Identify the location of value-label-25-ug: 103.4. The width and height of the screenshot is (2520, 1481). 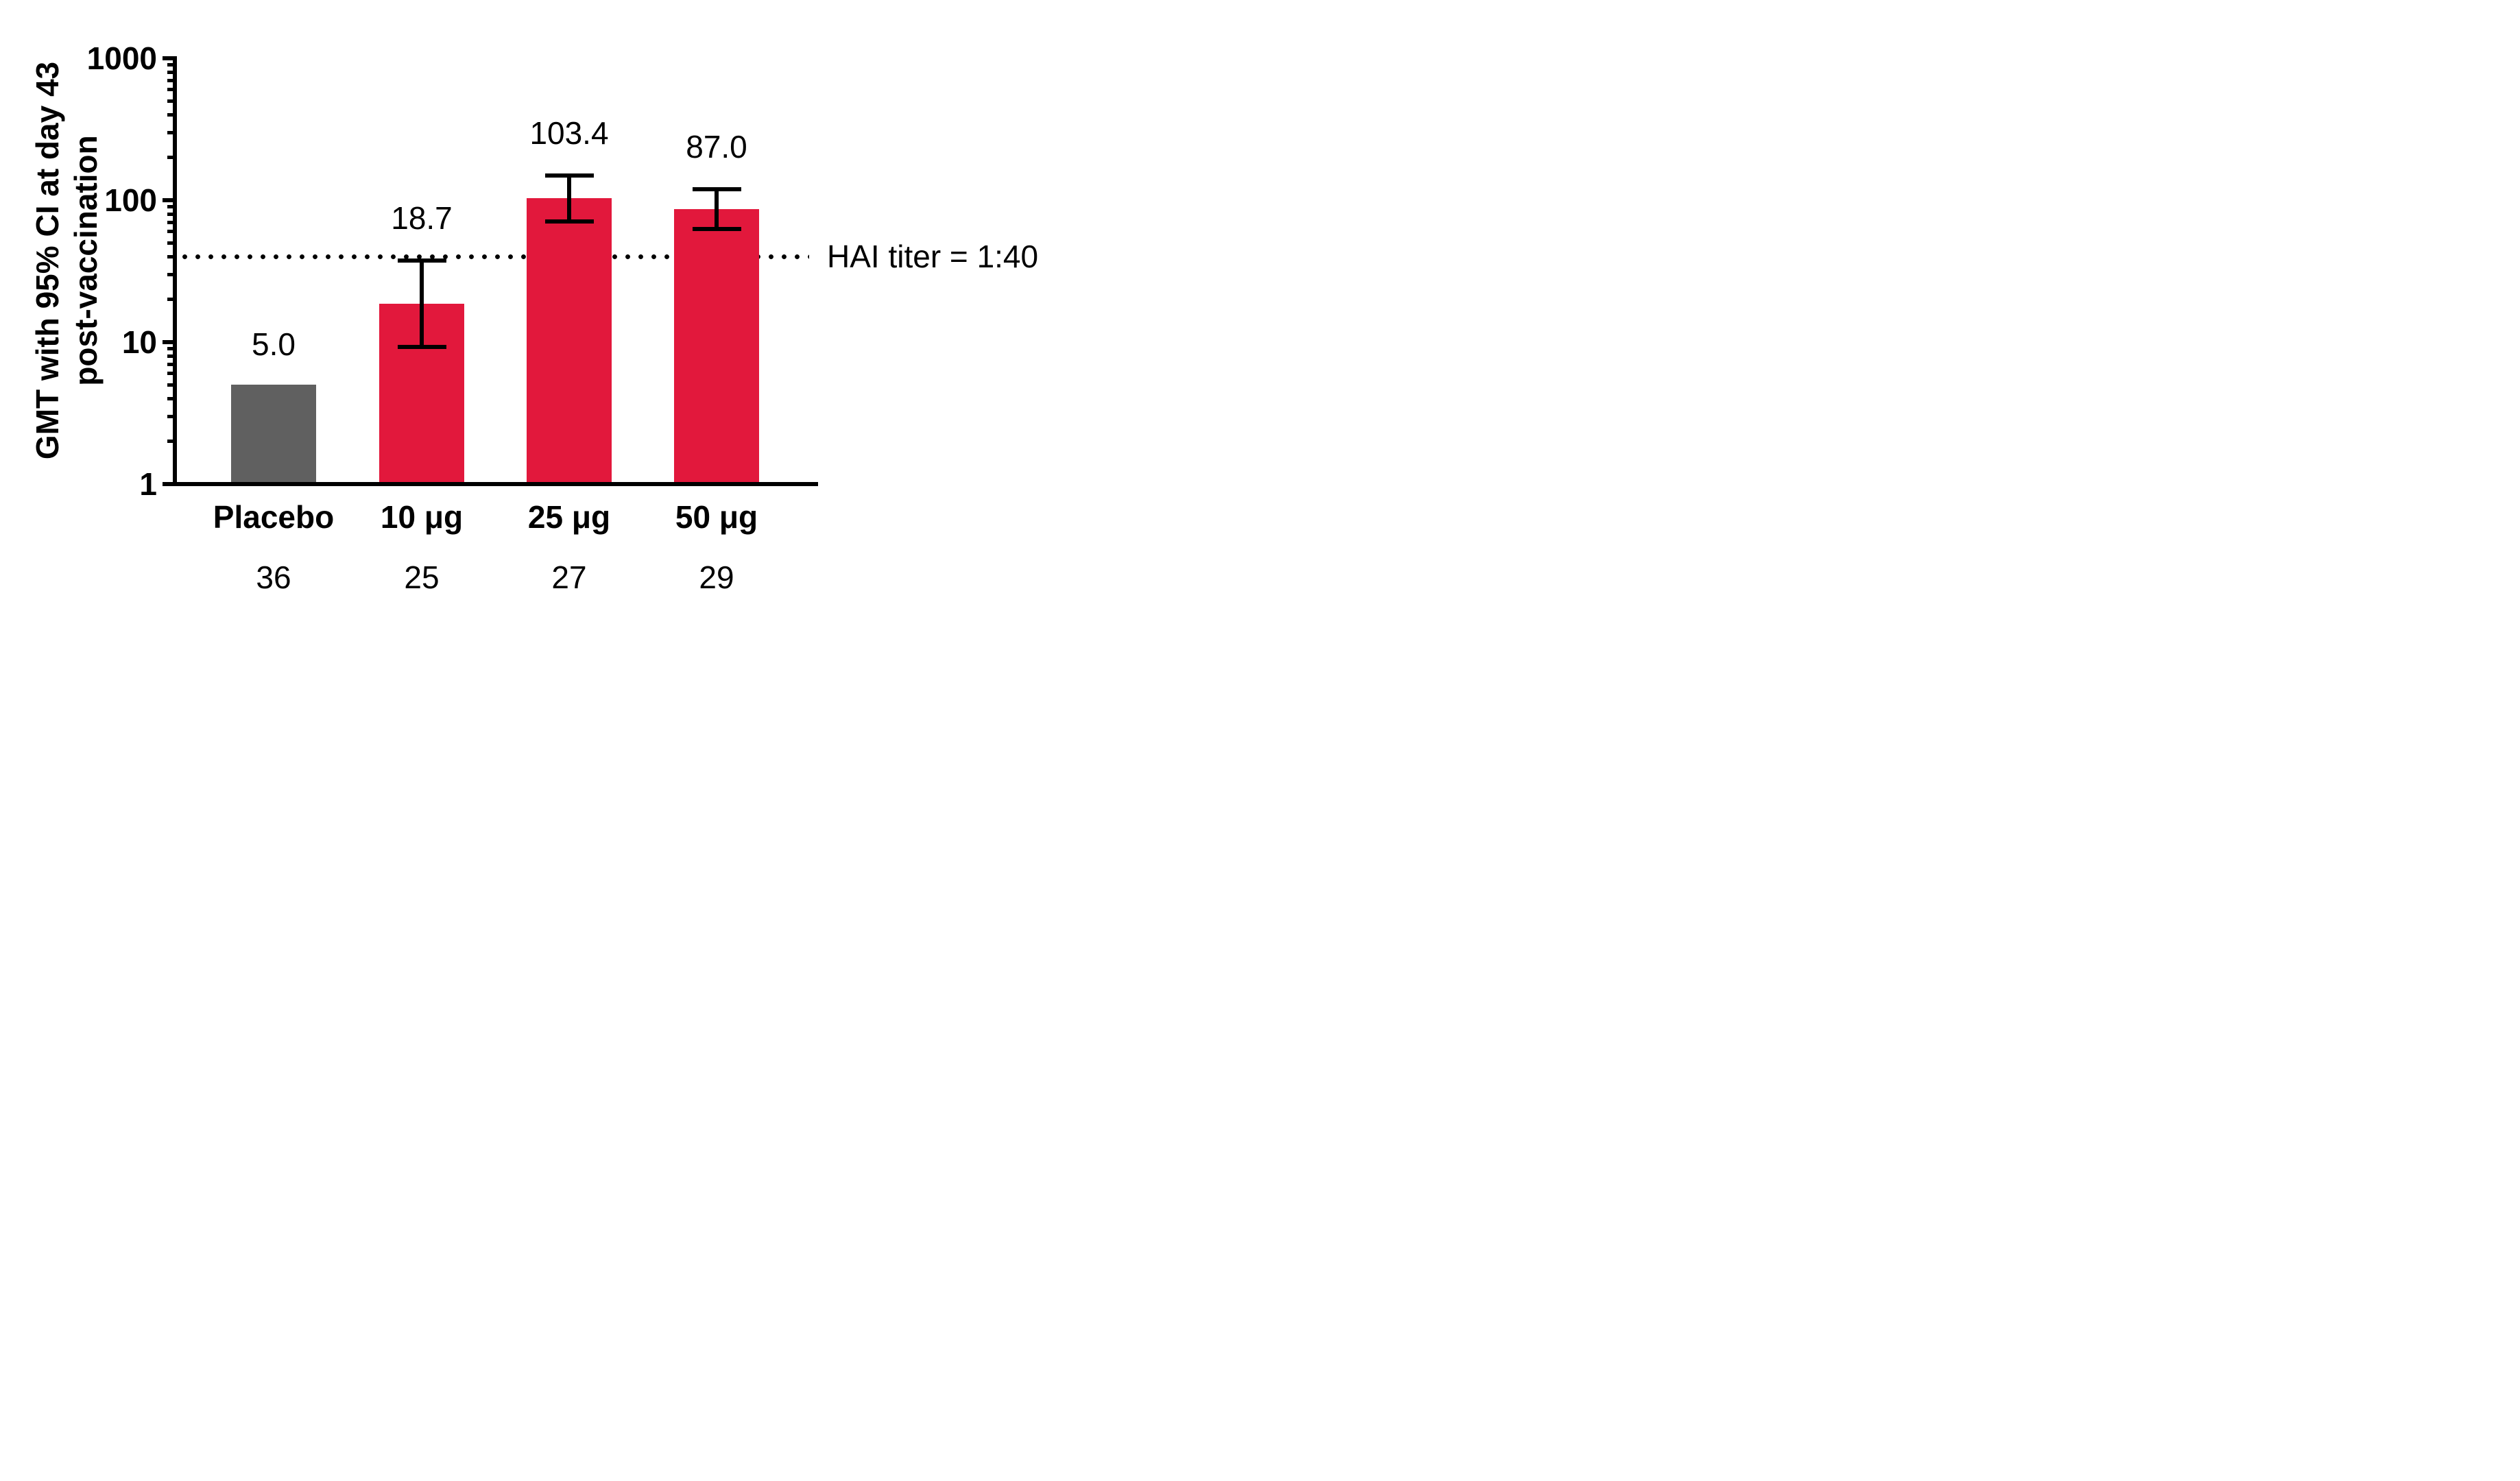
(569, 133).